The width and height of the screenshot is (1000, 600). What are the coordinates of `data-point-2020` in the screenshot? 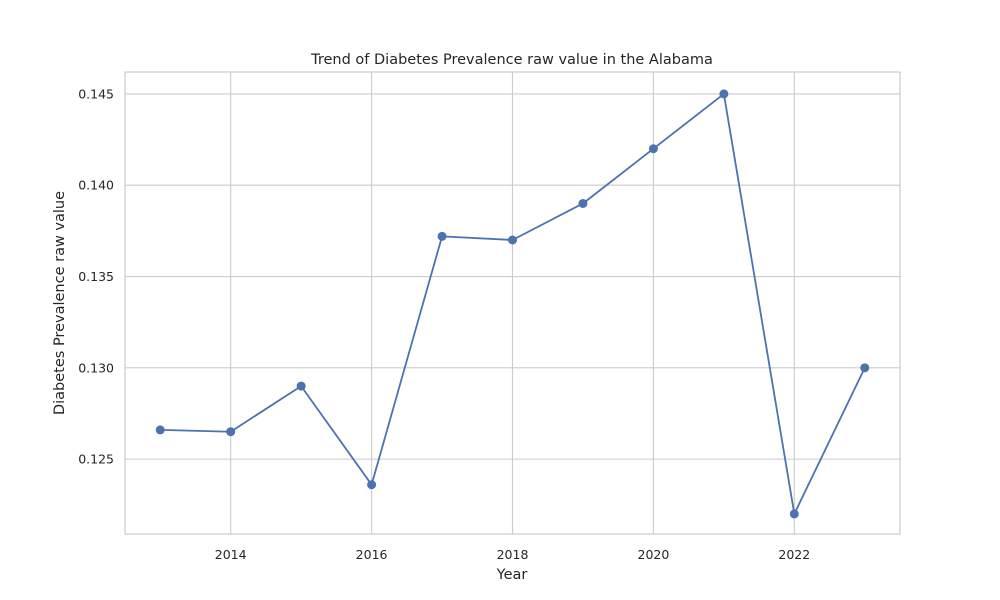 It's located at (653, 149).